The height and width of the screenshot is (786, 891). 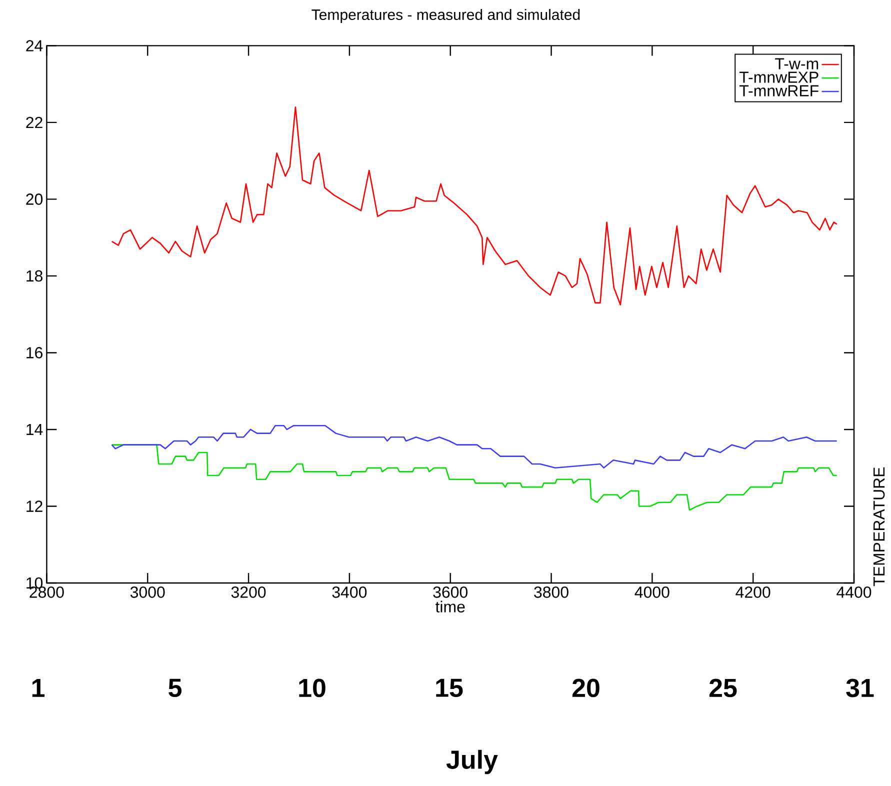 What do you see at coordinates (551, 592) in the screenshot?
I see `x-tick-label: 3800` at bounding box center [551, 592].